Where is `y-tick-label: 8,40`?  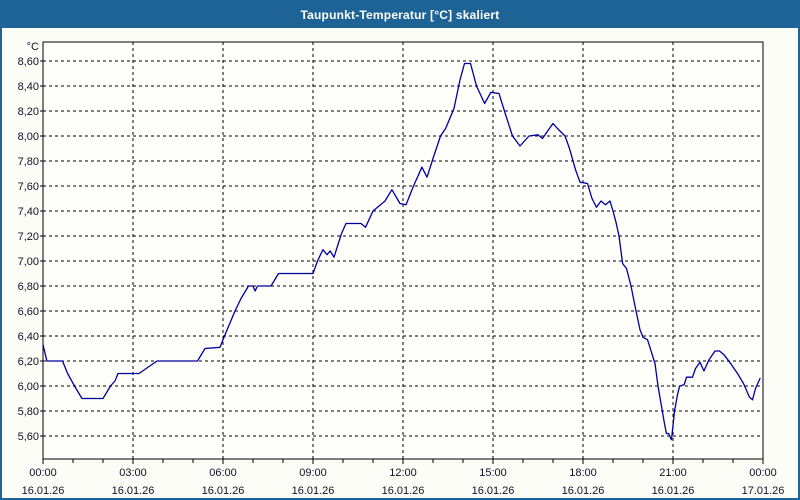 y-tick-label: 8,40 is located at coordinates (28, 87).